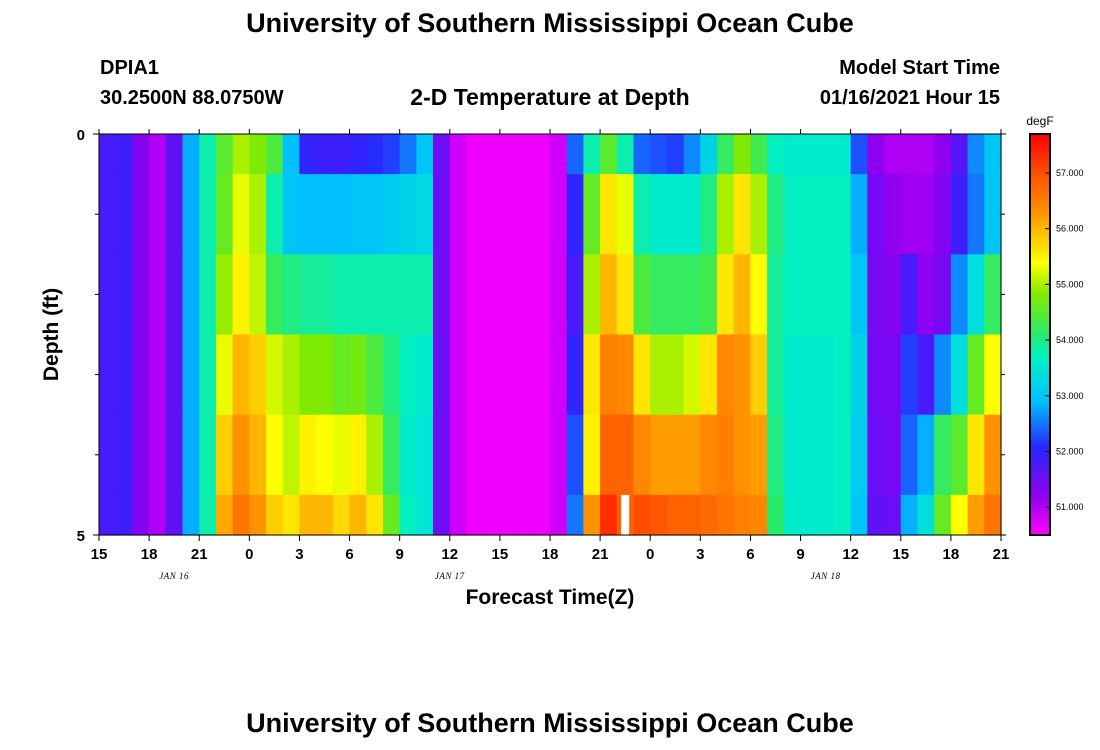  Describe the element at coordinates (1070, 451) in the screenshot. I see `colorbar-tick-label: 52.000` at that location.